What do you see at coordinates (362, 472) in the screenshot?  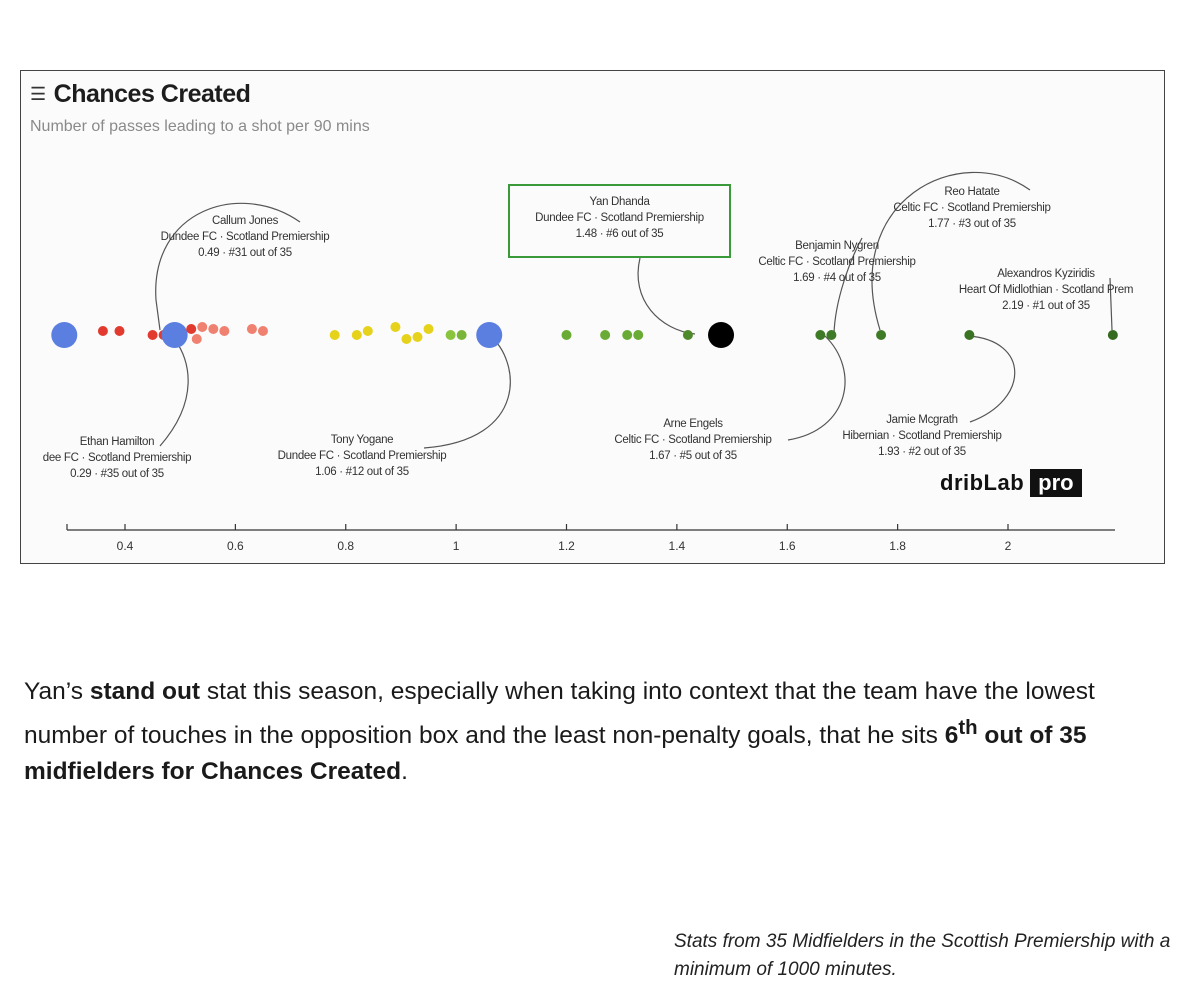 I see `annotation-stat: 1.06 · #12 out of 35` at bounding box center [362, 472].